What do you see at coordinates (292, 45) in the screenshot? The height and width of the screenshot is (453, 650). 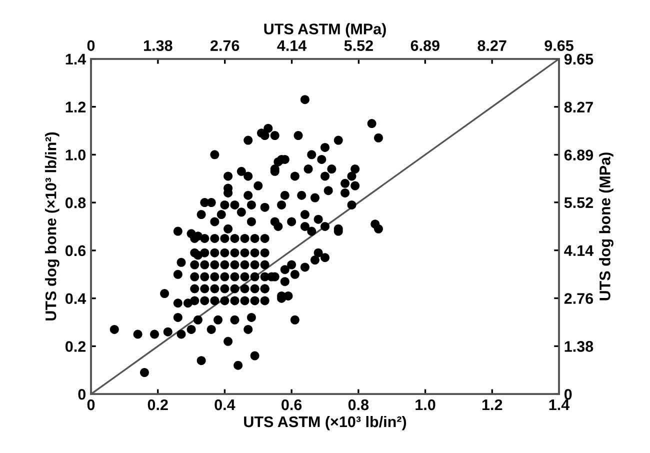 I see `x2-tick-label: 4.14` at bounding box center [292, 45].